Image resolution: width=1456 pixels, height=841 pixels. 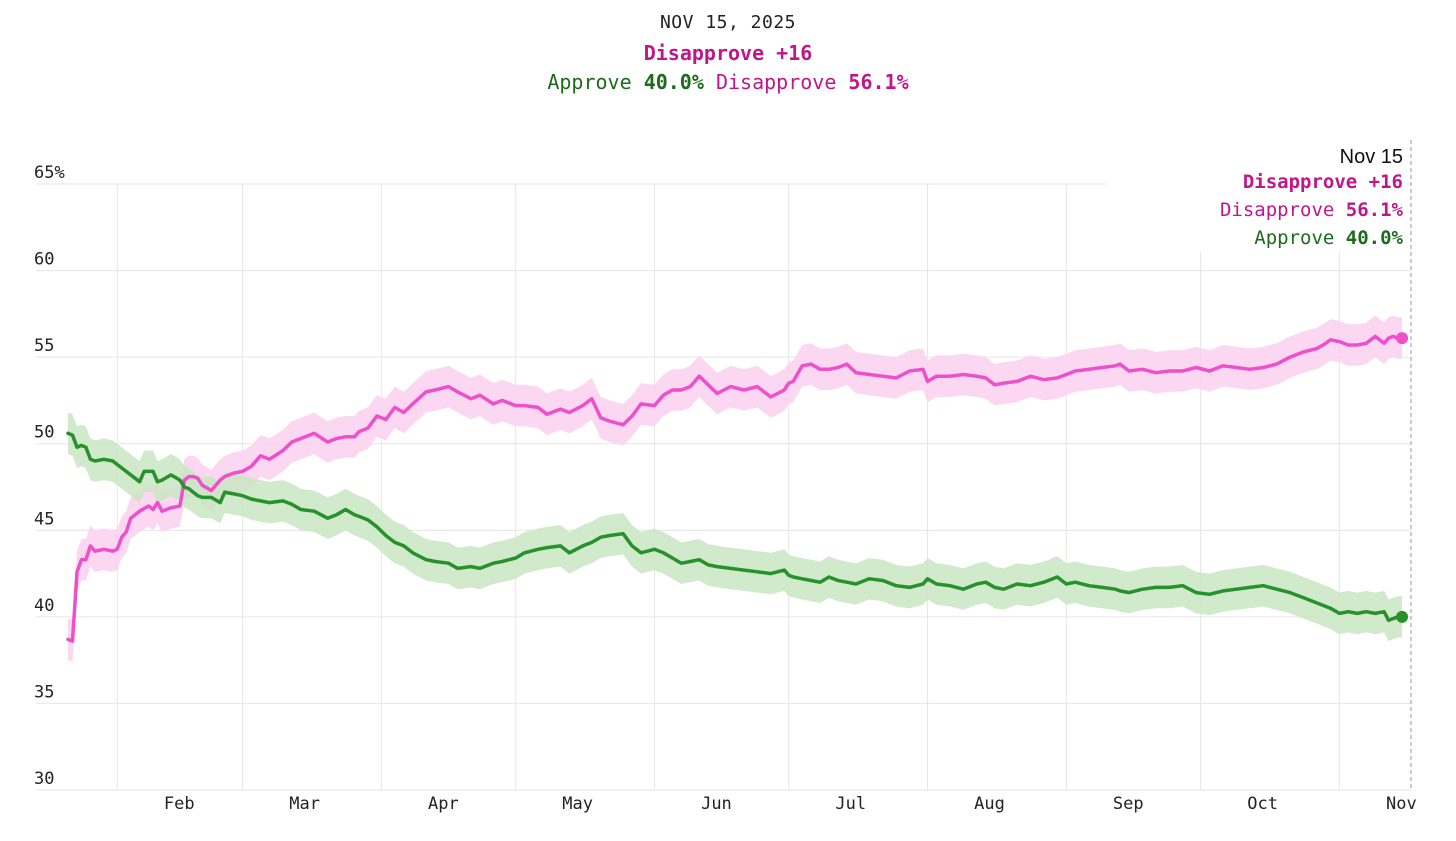 I want to click on tooltip-margin: Disapprove +16, so click(x=1323, y=182).